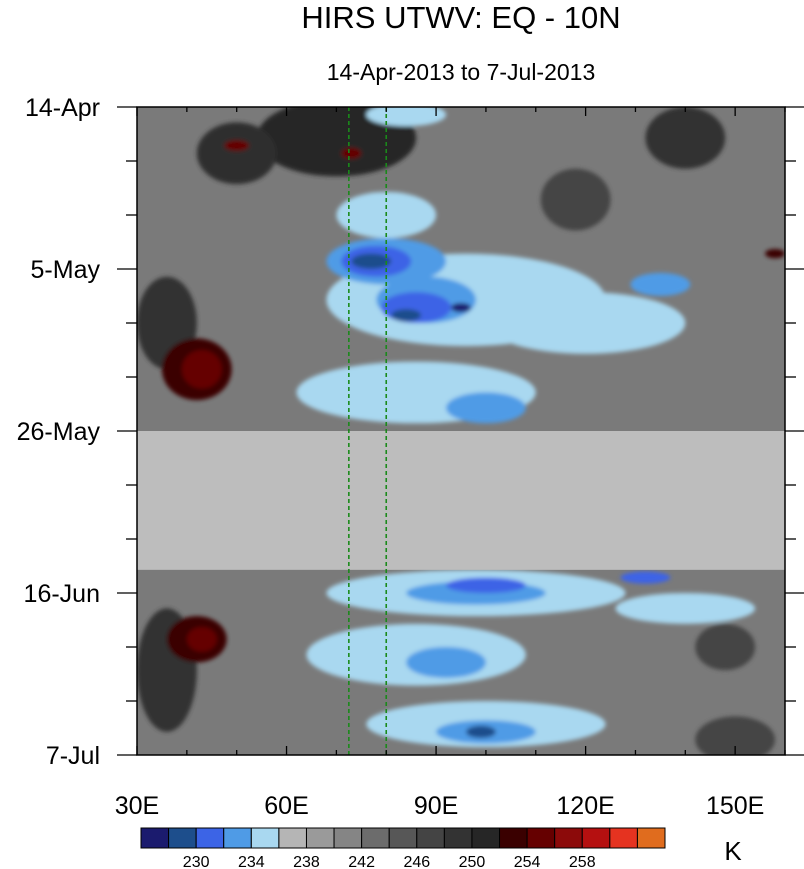 This screenshot has width=804, height=869. I want to click on x-tick-label: 90E, so click(436, 806).